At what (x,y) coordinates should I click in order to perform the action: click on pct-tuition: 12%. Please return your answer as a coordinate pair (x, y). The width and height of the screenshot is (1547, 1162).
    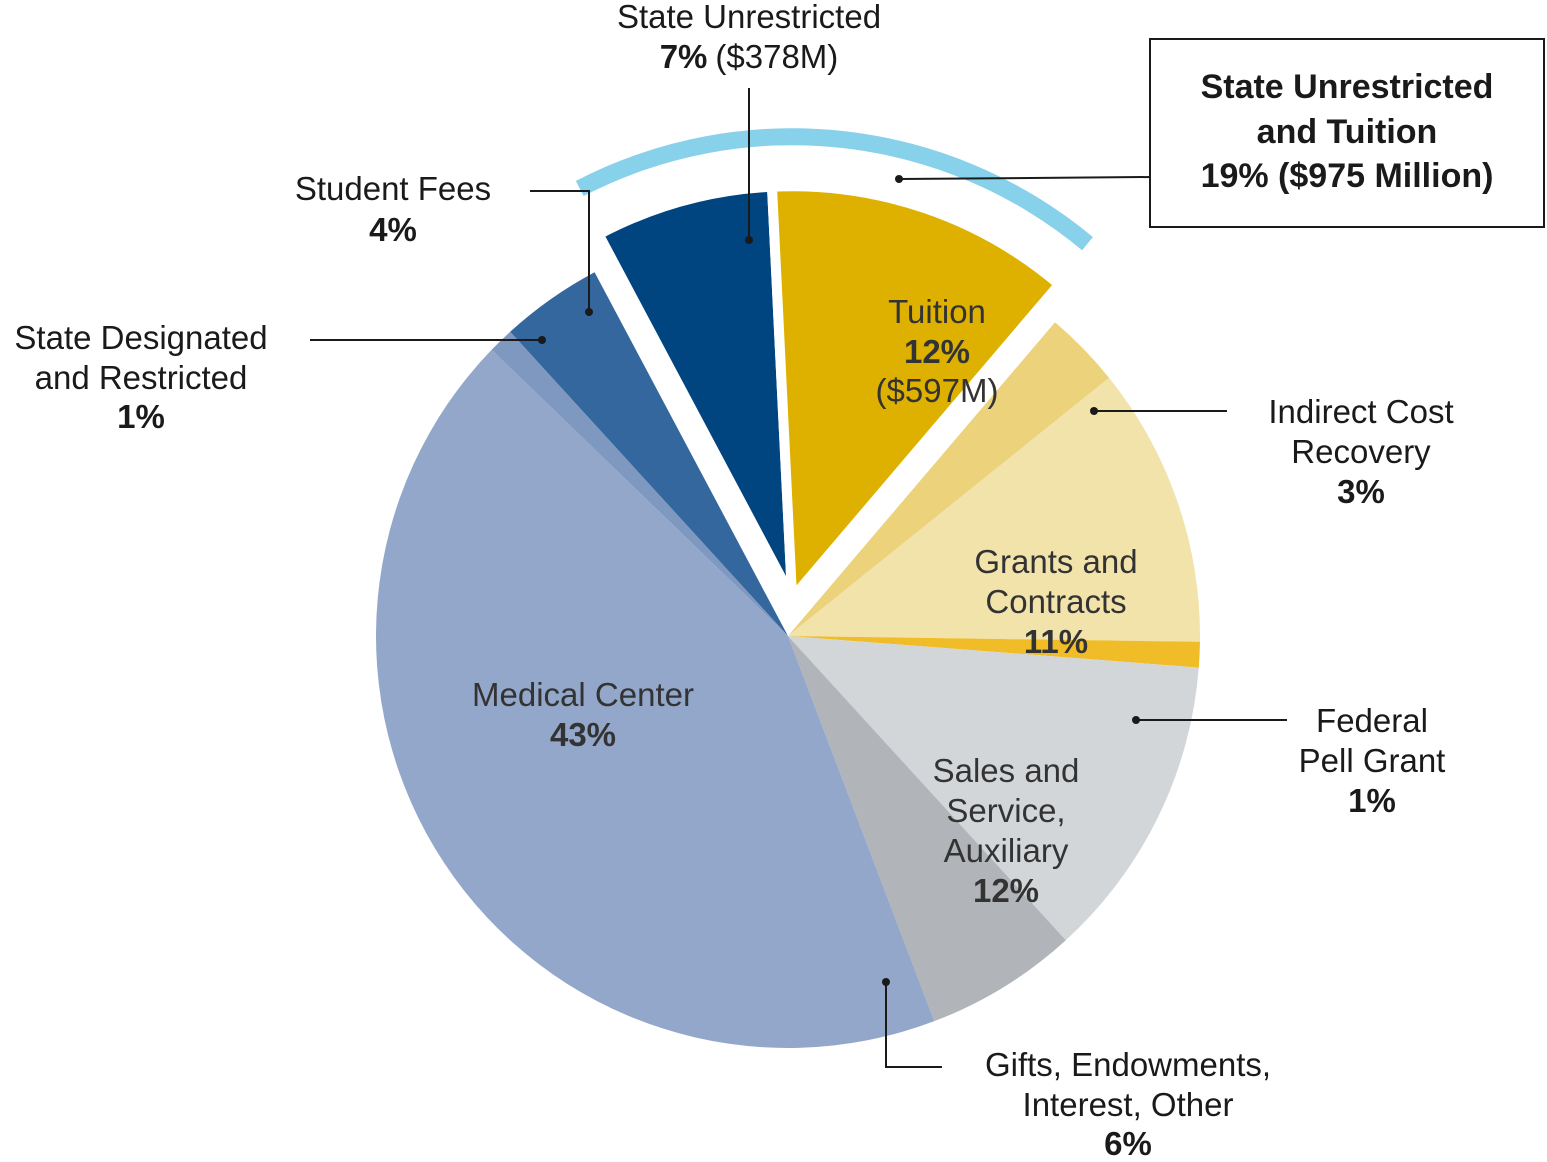
    Looking at the image, I should click on (937, 351).